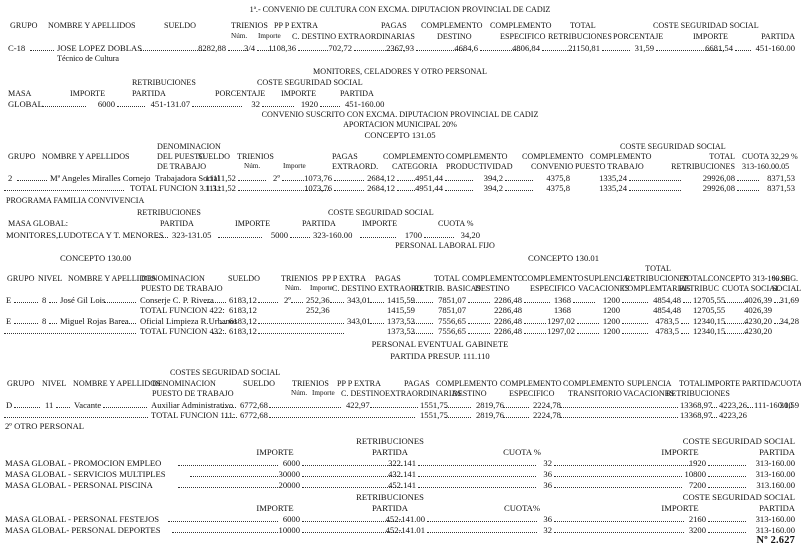 Image resolution: width=801 pixels, height=549 pixels. I want to click on table-row-pp-extra-b6: 422,97, so click(358, 405).